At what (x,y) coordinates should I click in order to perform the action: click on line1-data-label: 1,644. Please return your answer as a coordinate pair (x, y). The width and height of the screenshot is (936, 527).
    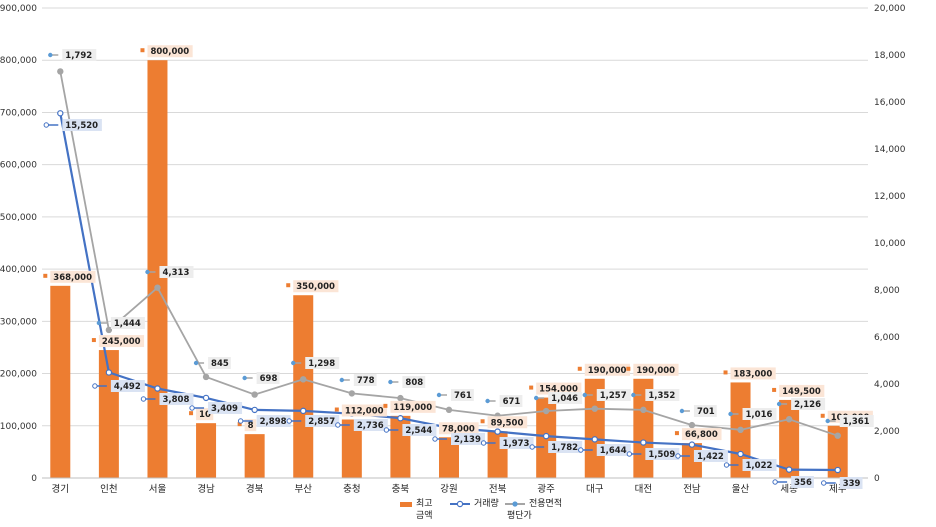
    Looking at the image, I should click on (613, 451).